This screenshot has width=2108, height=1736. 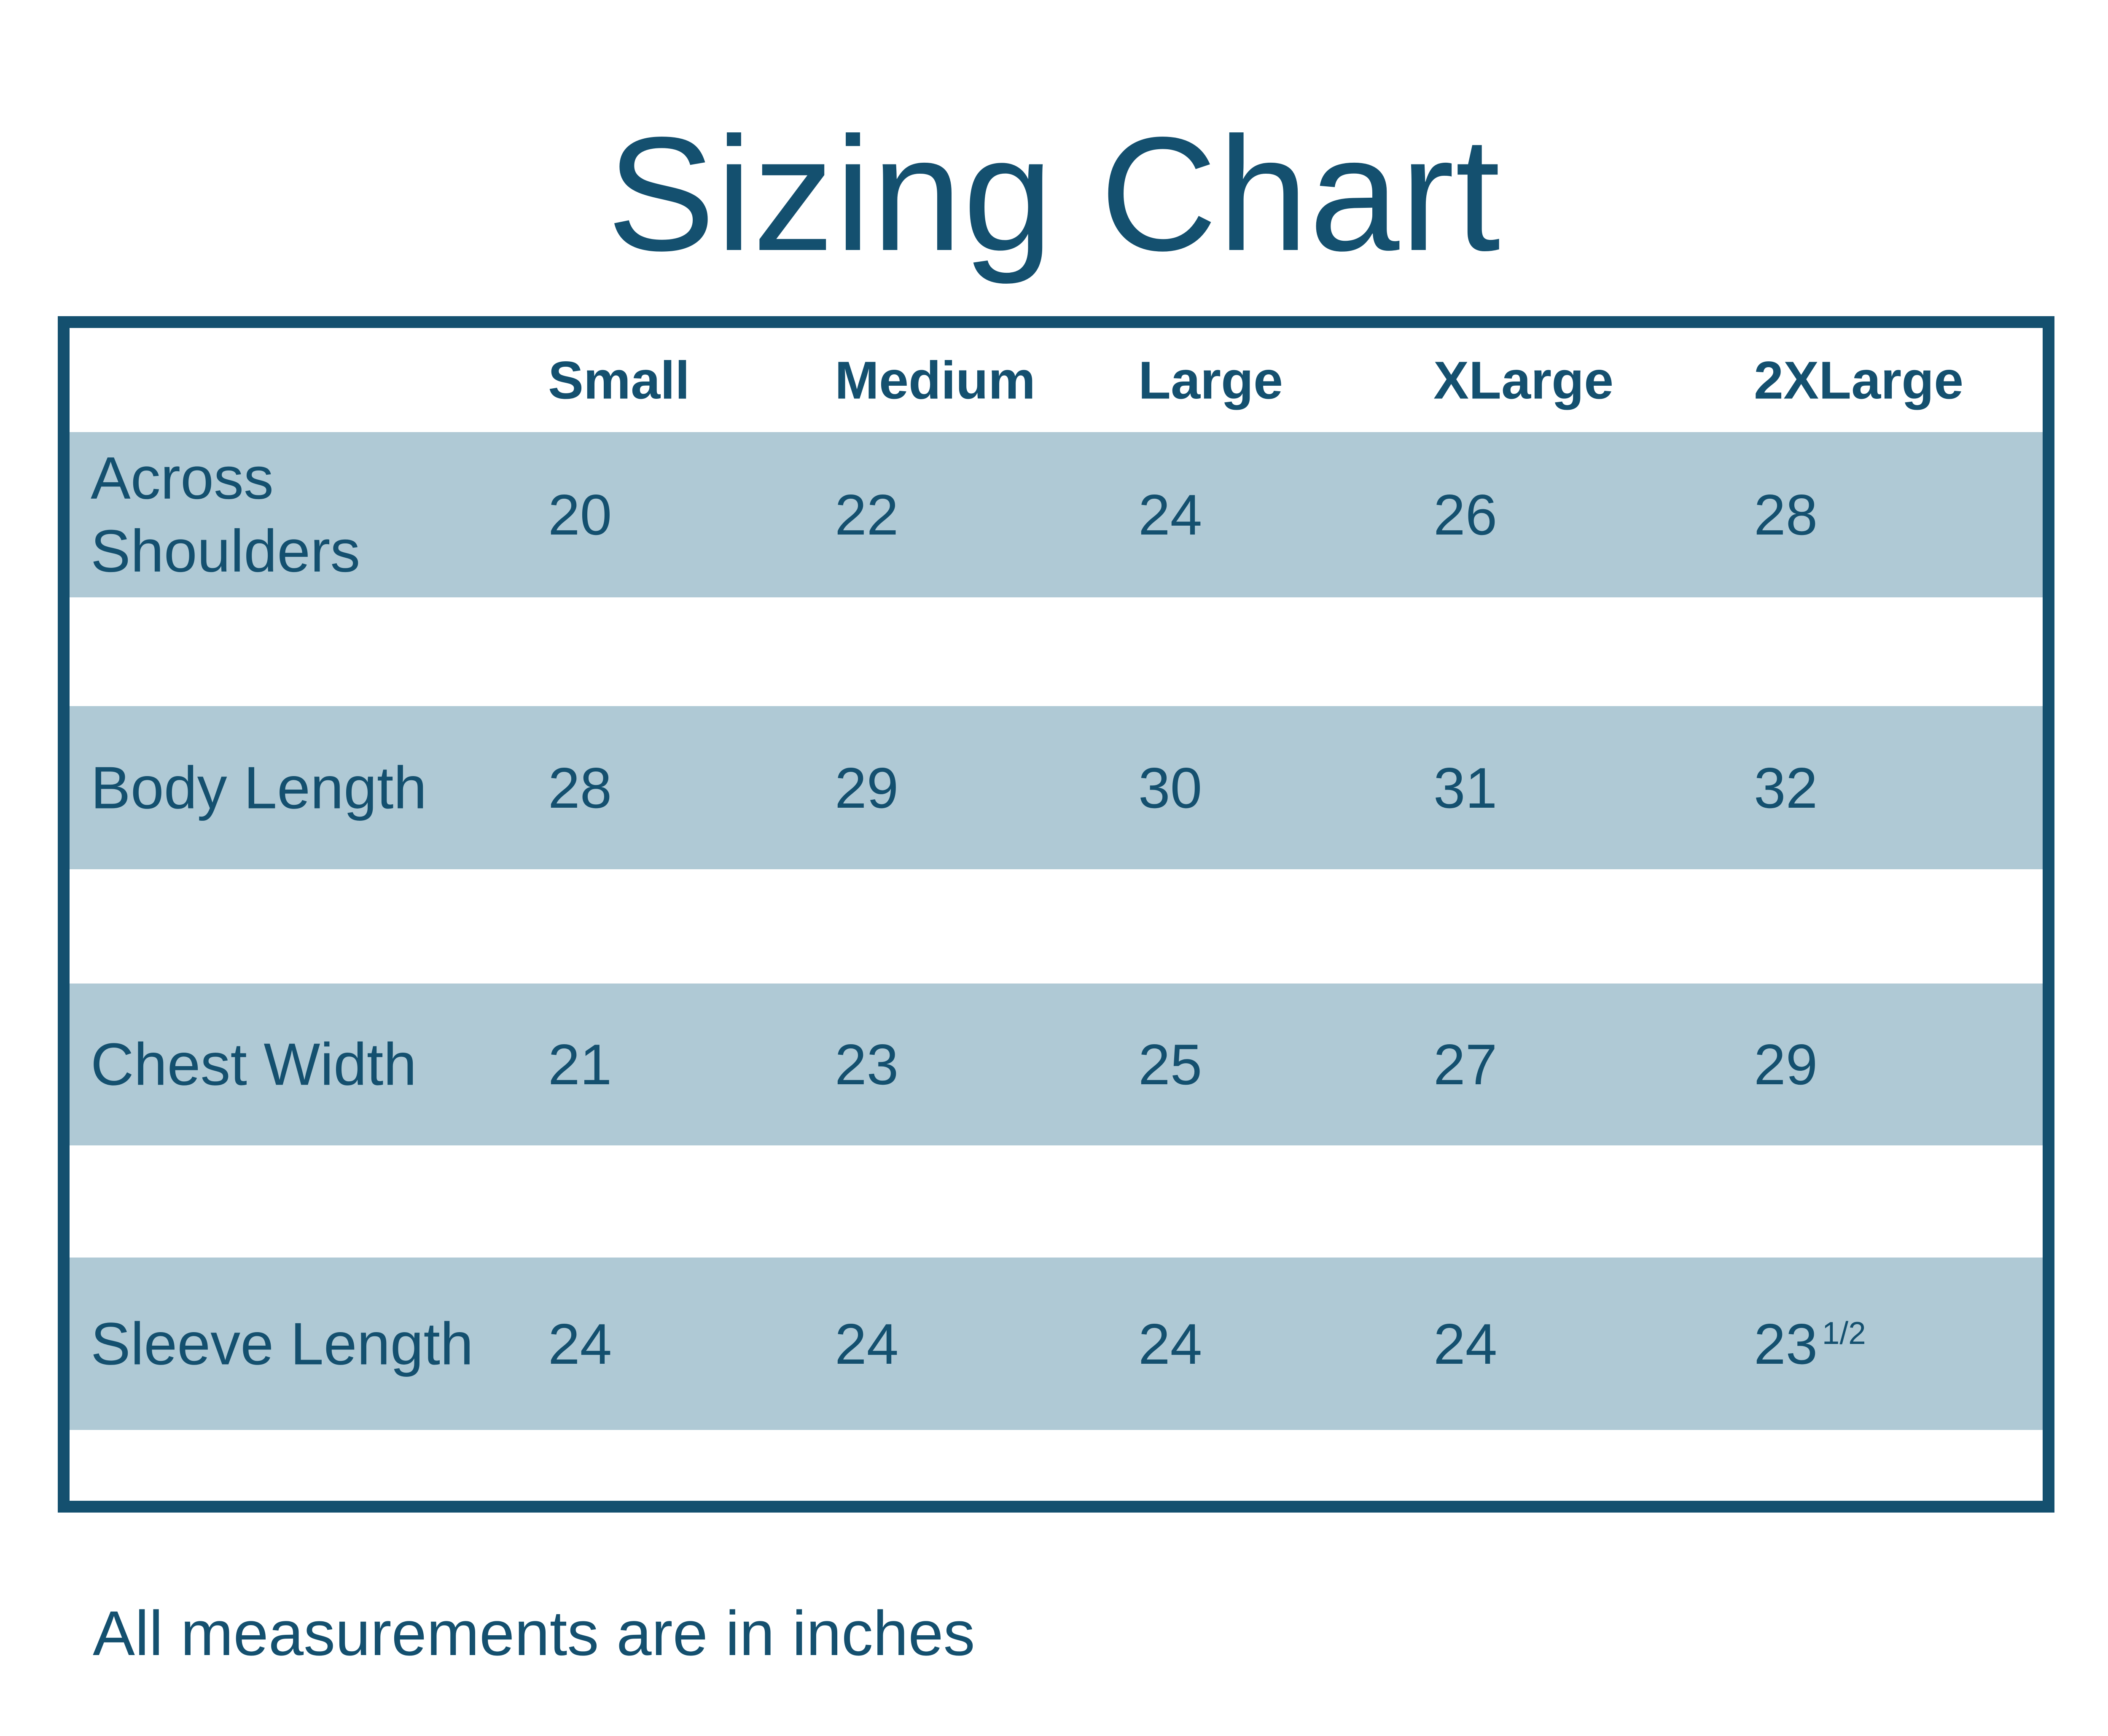 What do you see at coordinates (619, 380) in the screenshot?
I see `column-header-small: Small` at bounding box center [619, 380].